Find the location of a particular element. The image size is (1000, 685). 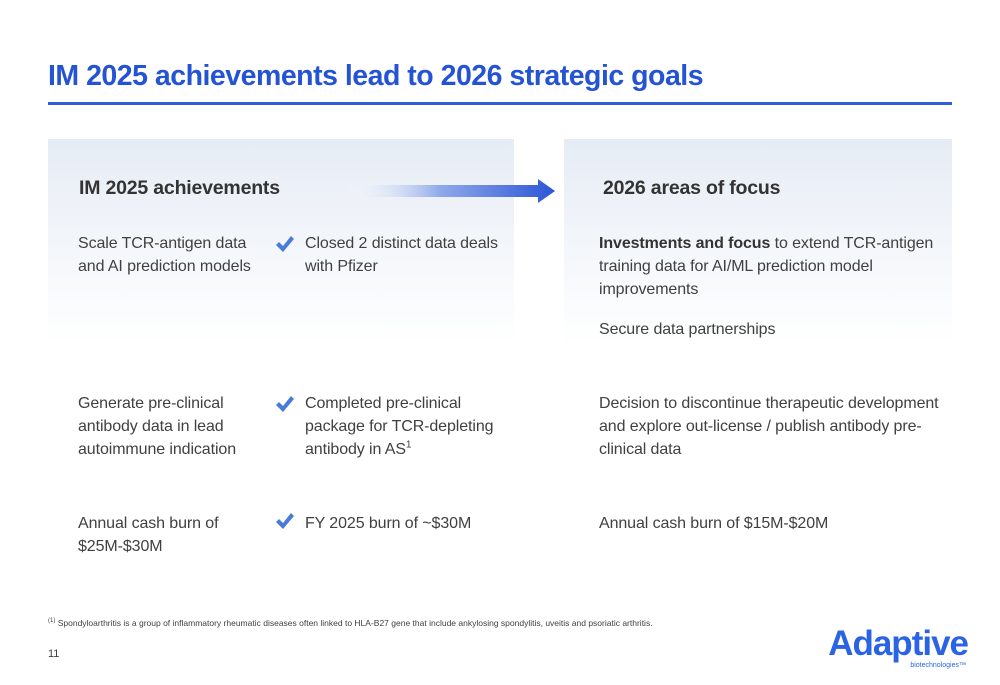

focus-data-partnerships: Secure data partnerships is located at coordinates (687, 329).